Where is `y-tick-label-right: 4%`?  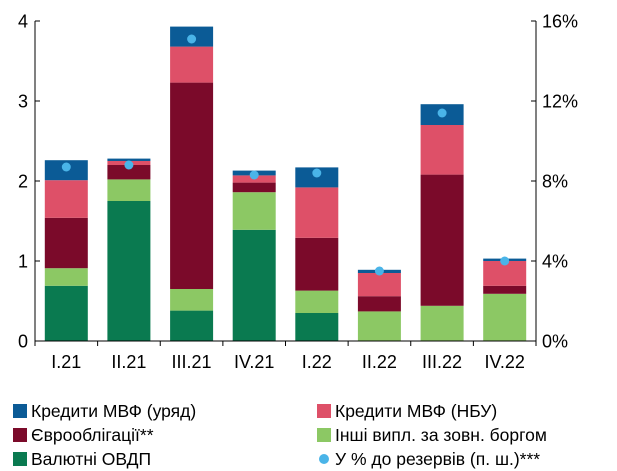 y-tick-label-right: 4% is located at coordinates (555, 262).